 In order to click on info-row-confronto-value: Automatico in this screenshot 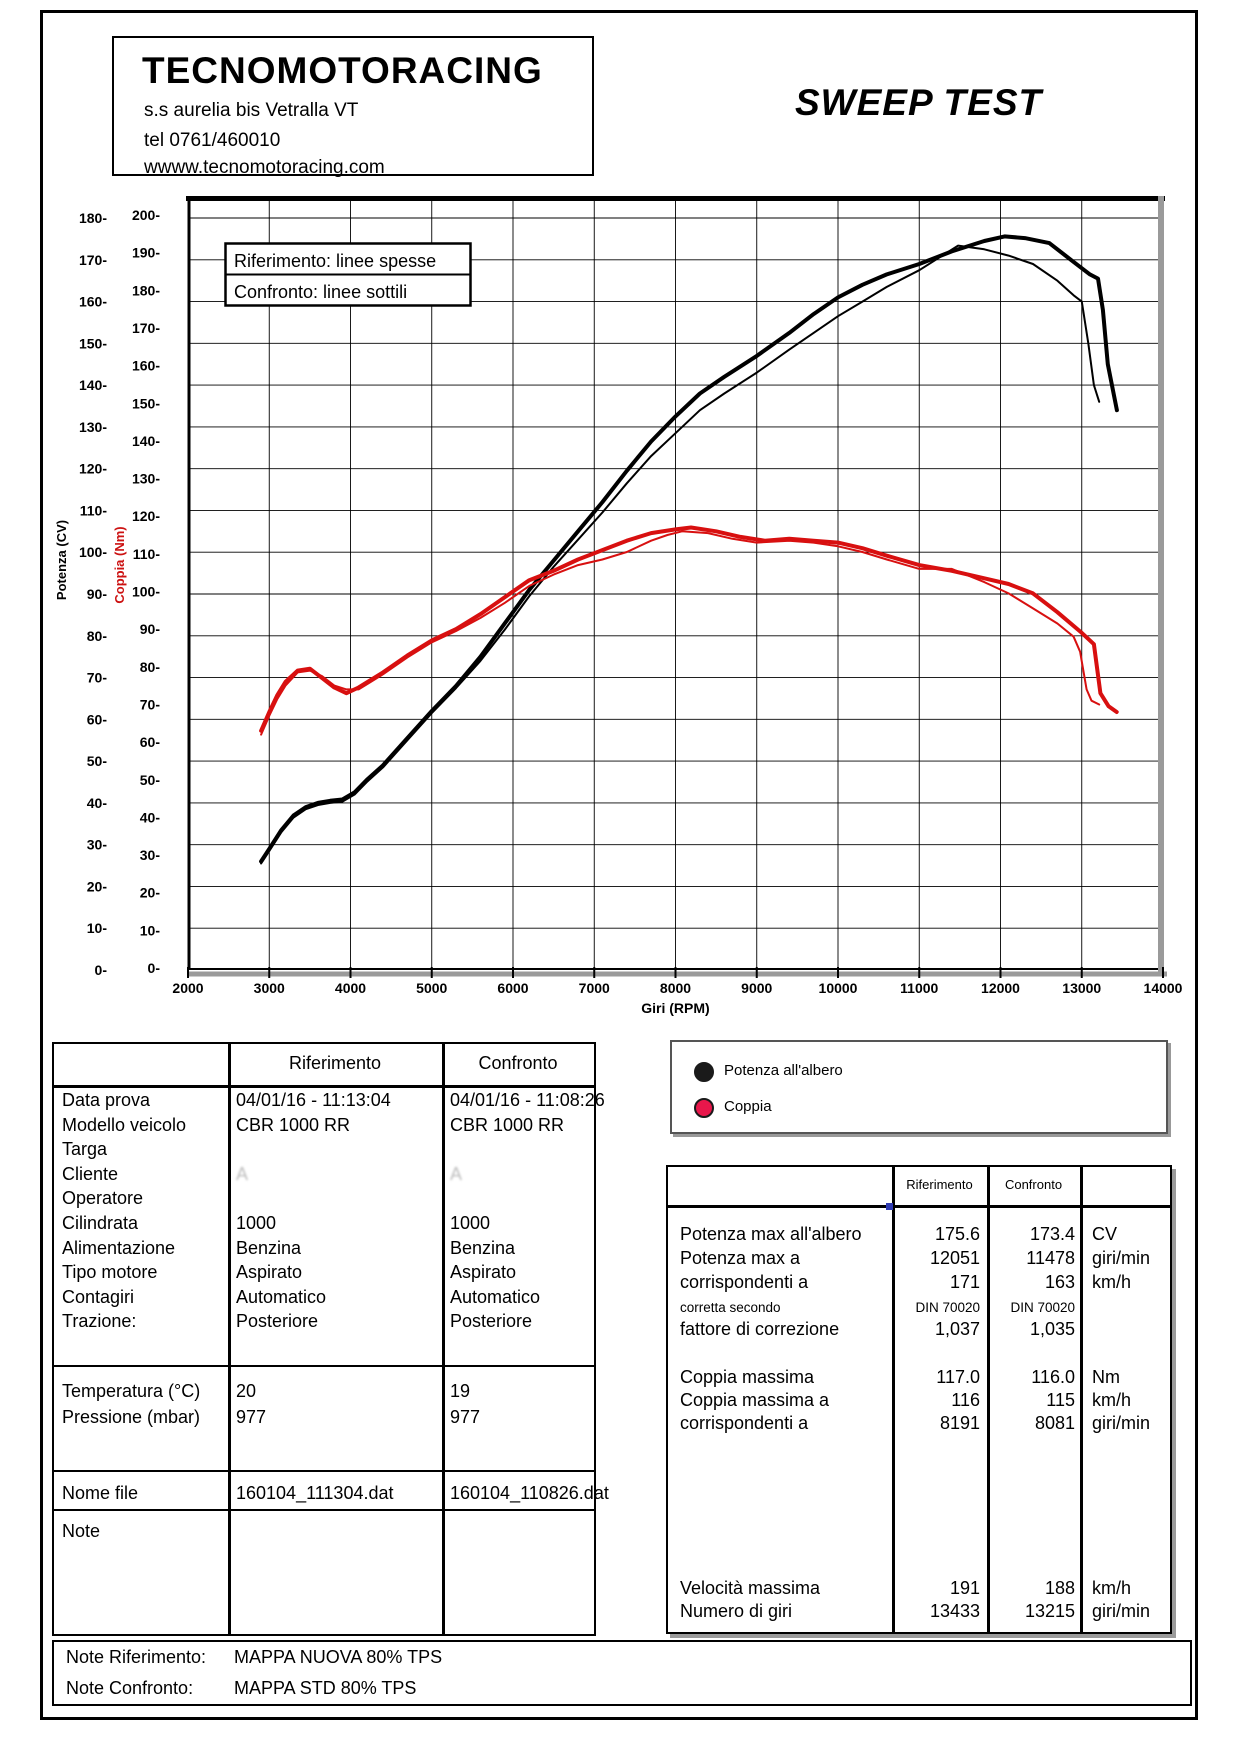, I will do `click(495, 1296)`.